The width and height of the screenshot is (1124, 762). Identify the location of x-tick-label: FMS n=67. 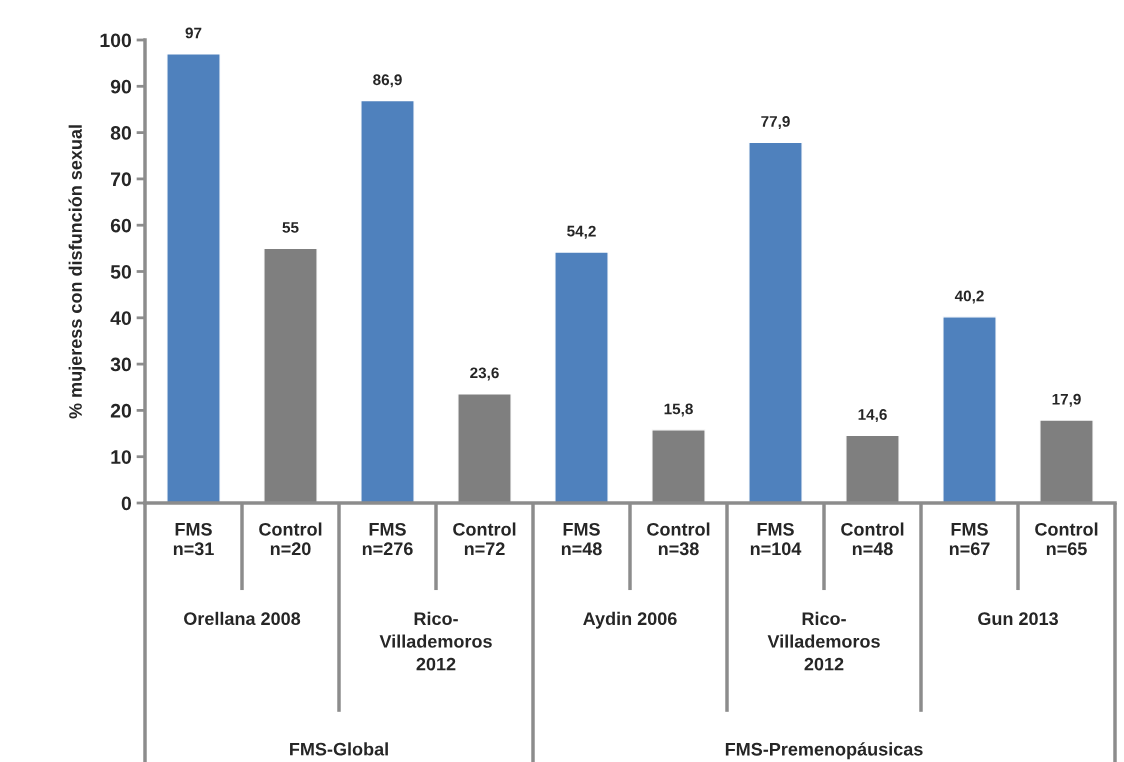
(969, 539).